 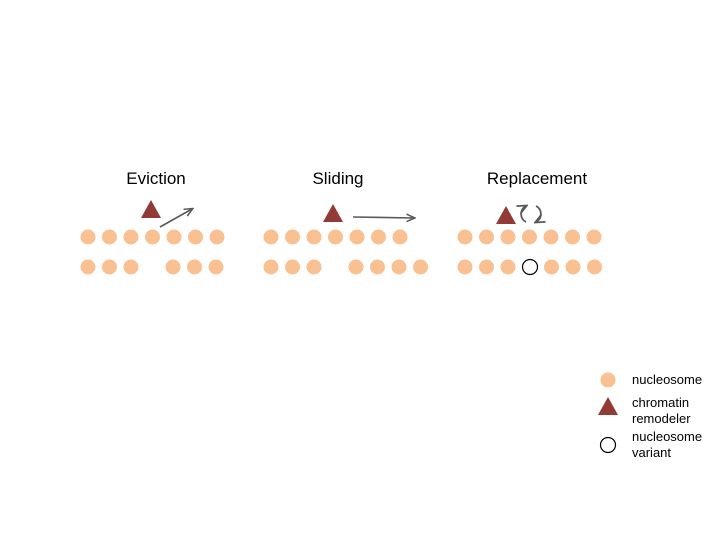 I want to click on replacement-title: Replacement, so click(x=537, y=178).